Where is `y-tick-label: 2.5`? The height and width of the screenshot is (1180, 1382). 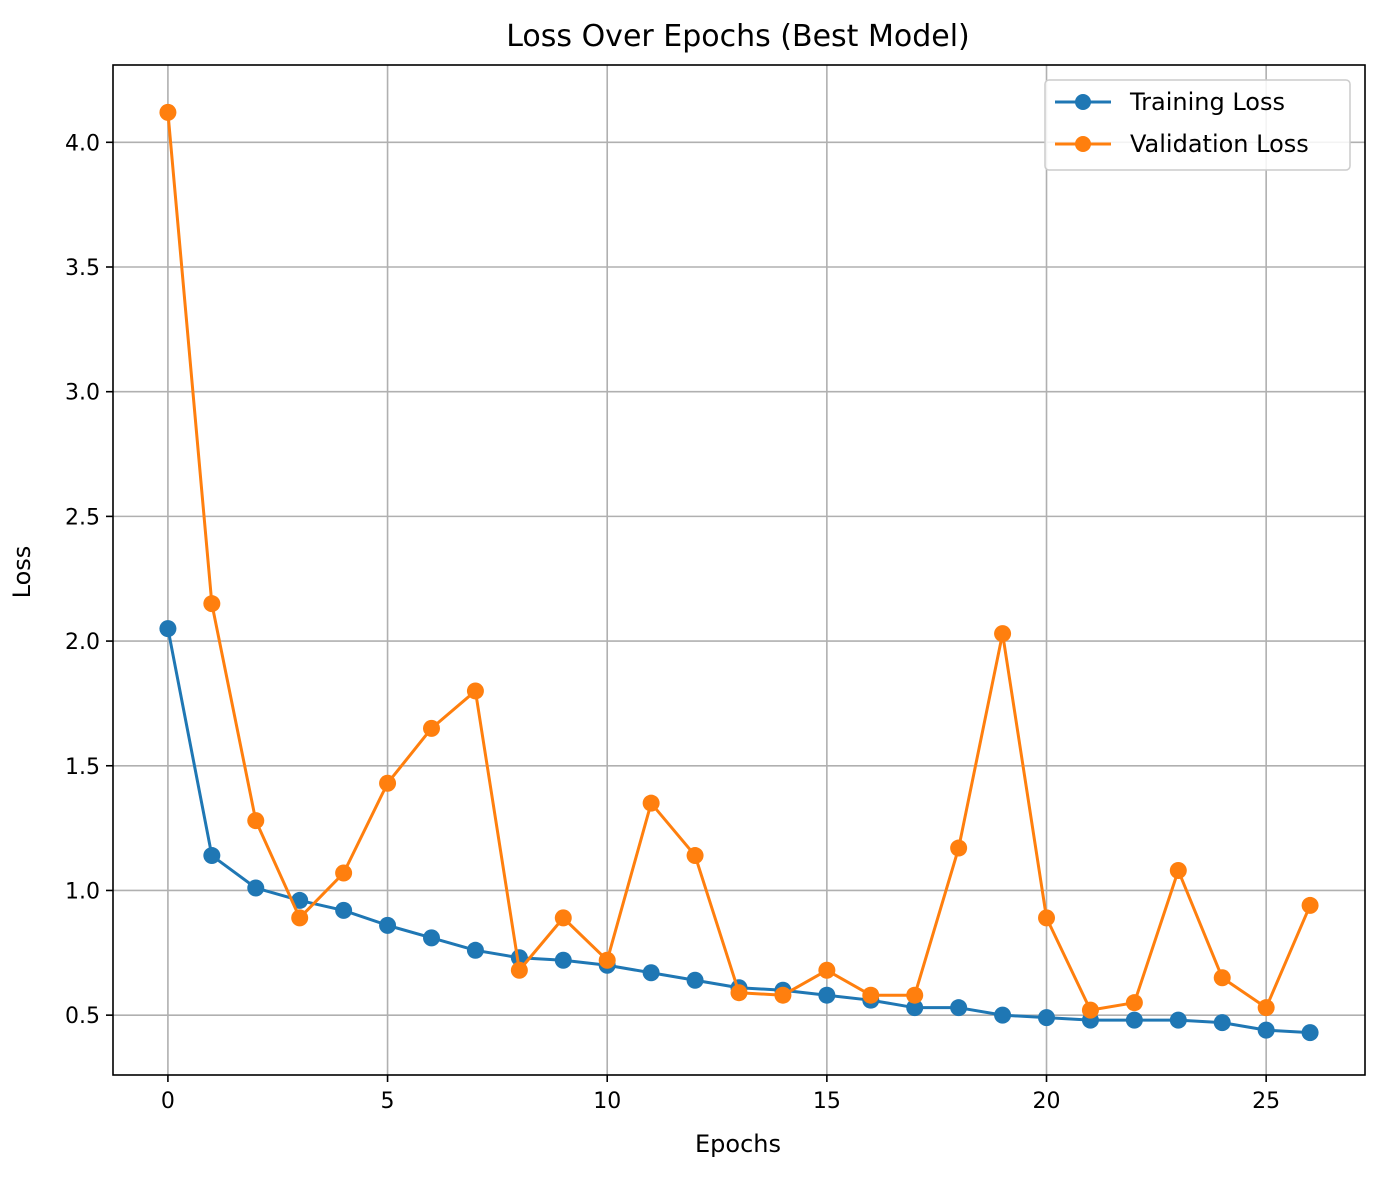 y-tick-label: 2.5 is located at coordinates (82, 517).